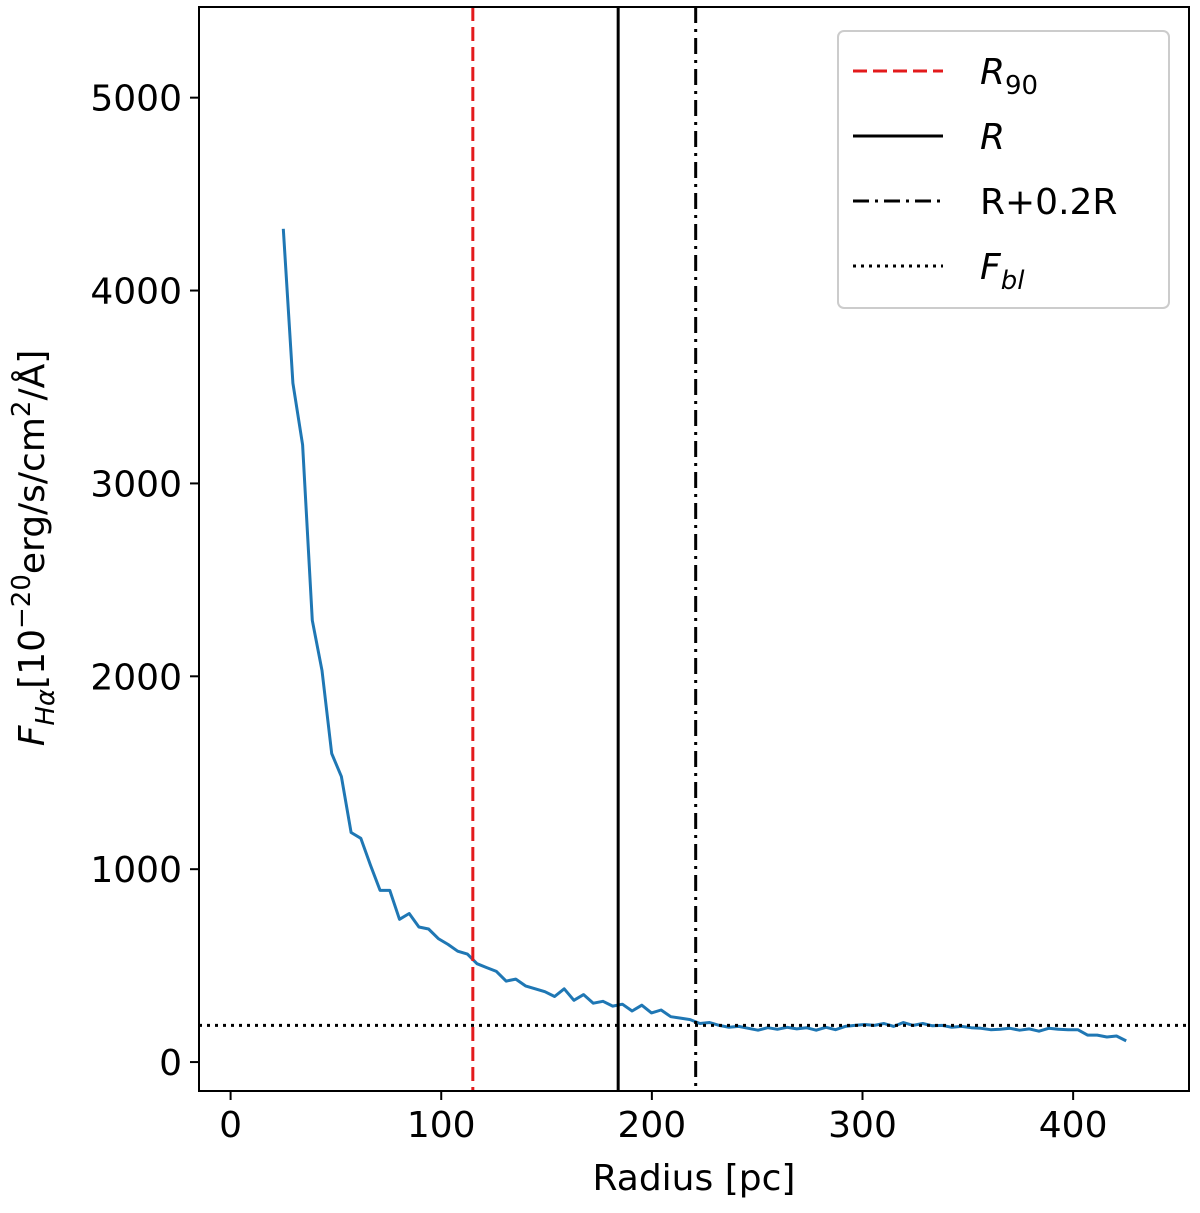  I want to click on x-tick-label: 0, so click(230, 1125).